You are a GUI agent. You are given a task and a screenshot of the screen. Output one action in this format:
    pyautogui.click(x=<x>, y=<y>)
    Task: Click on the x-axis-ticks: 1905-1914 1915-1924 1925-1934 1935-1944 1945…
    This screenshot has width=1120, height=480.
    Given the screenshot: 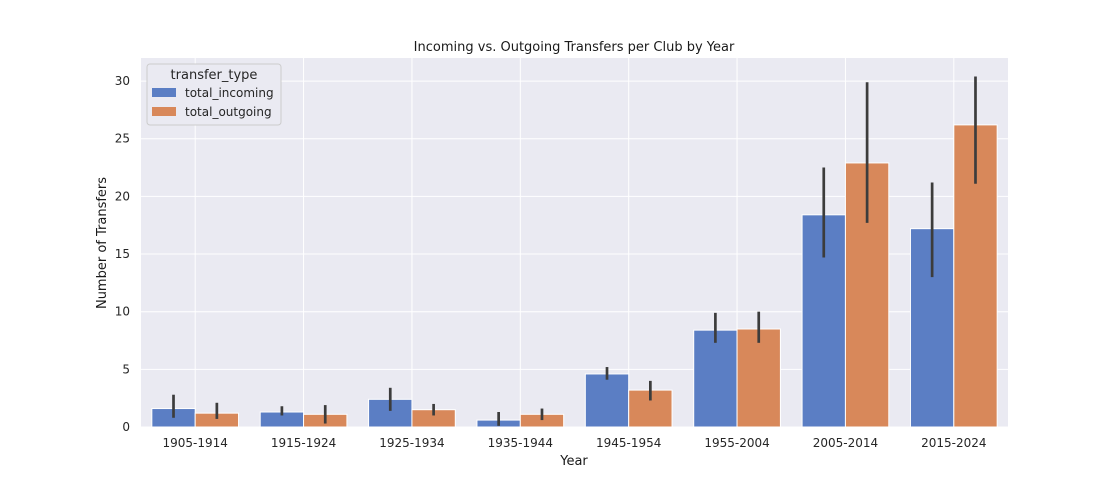 What is the action you would take?
    pyautogui.click(x=574, y=443)
    